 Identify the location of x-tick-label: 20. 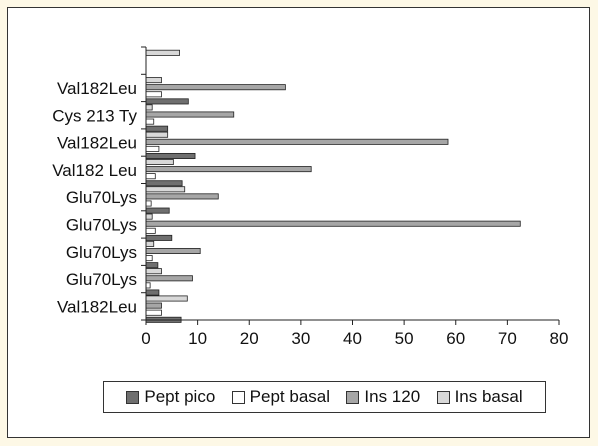
(249, 338).